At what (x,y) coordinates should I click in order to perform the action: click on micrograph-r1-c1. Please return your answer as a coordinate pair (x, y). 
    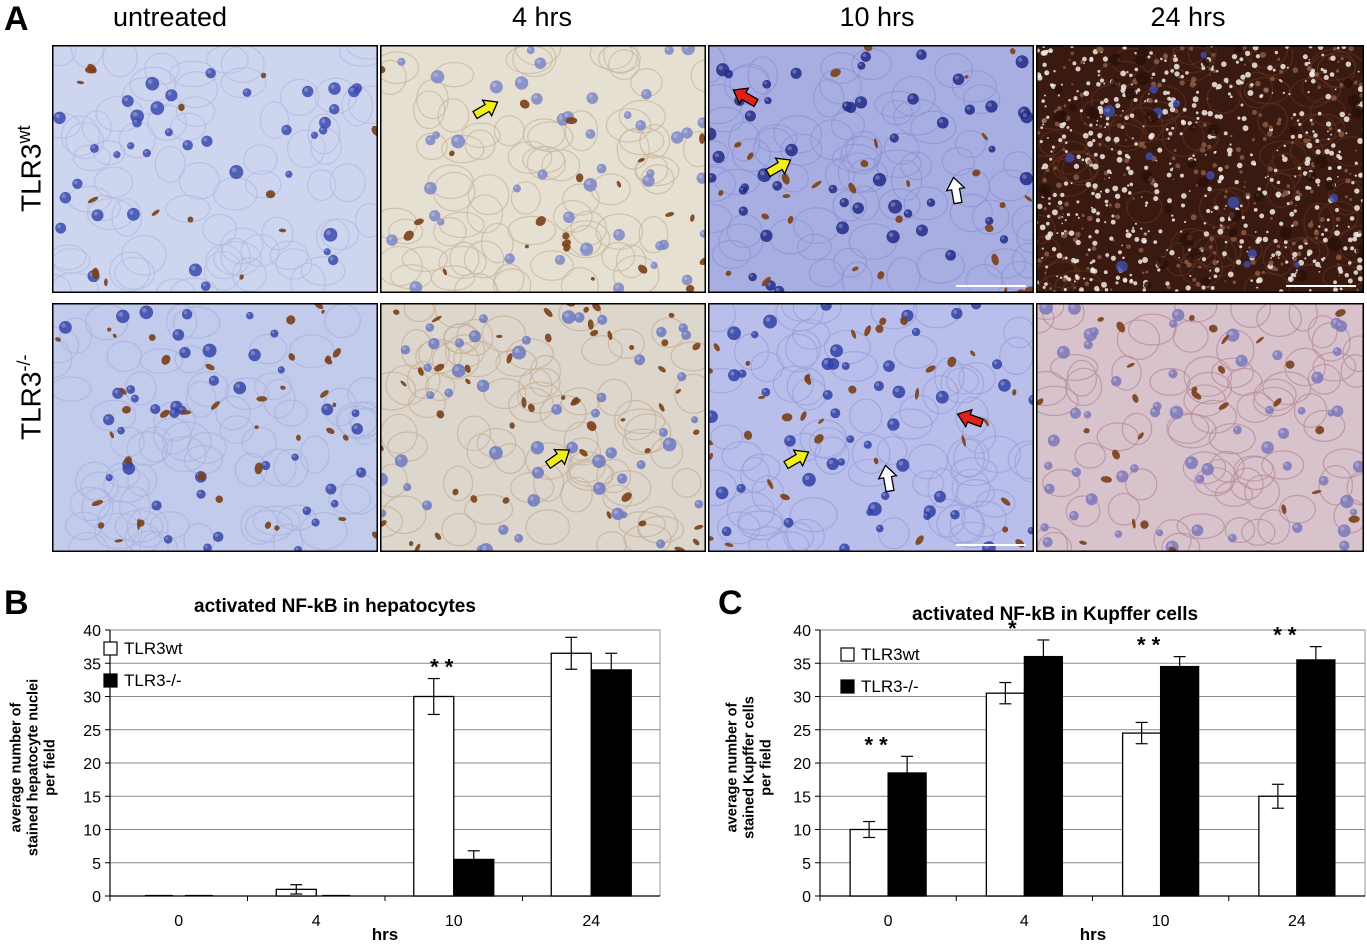
    Looking at the image, I should click on (215, 169).